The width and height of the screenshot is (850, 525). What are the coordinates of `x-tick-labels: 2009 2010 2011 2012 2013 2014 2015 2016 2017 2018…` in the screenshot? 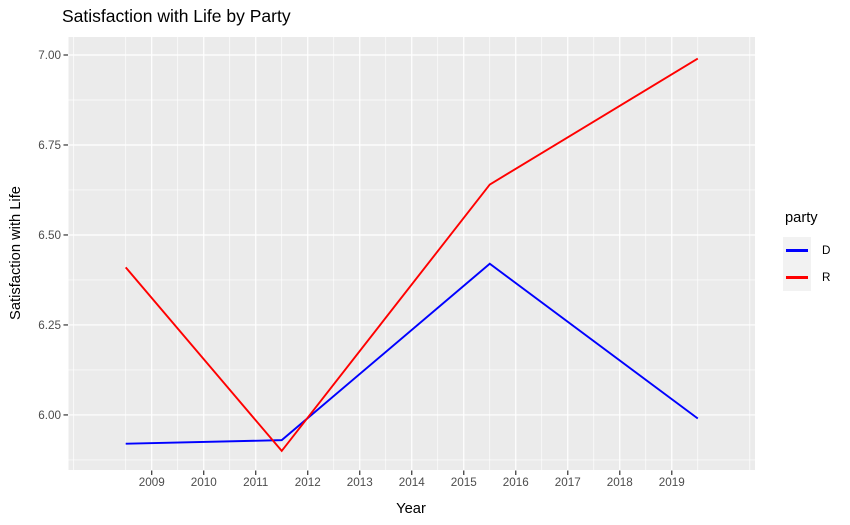 It's located at (412, 482).